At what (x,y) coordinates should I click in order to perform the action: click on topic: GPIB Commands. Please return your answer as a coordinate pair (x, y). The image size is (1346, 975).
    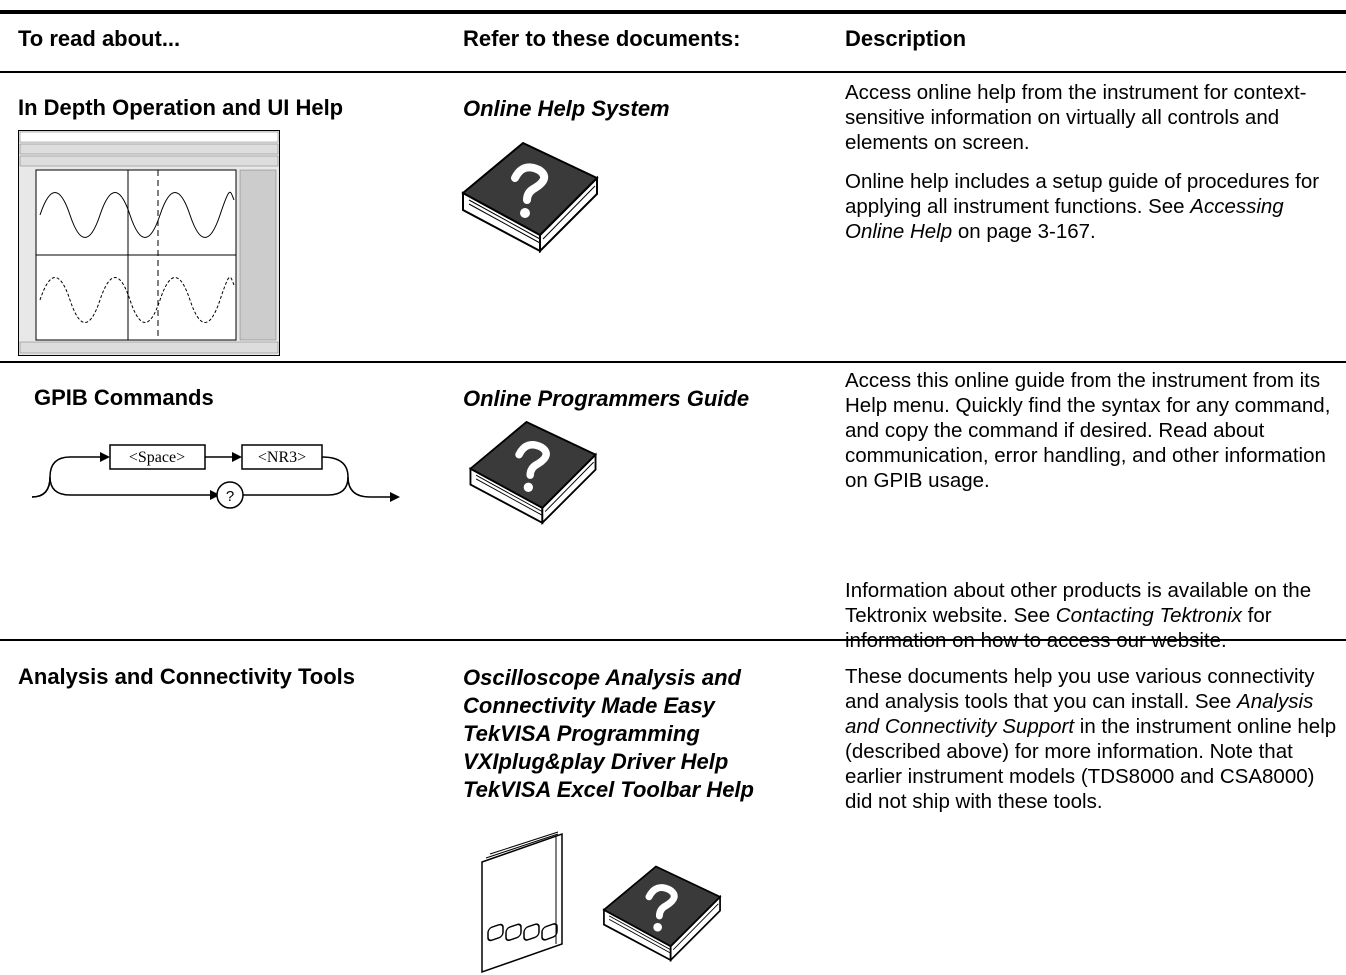
    Looking at the image, I should click on (124, 397).